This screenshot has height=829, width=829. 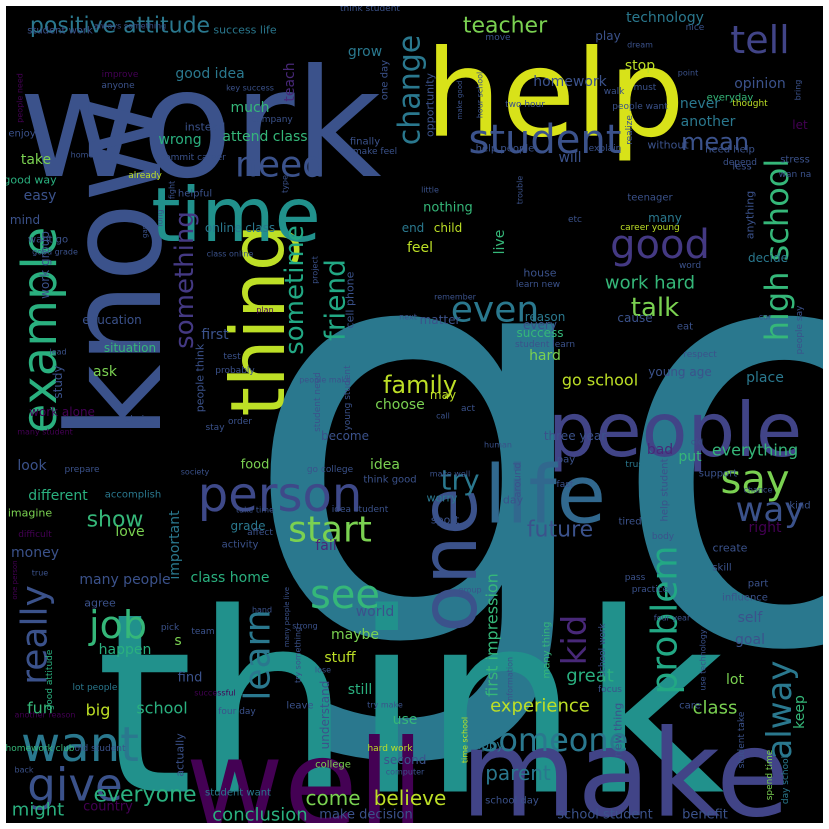 What do you see at coordinates (634, 318) in the screenshot?
I see `word-cause: cause` at bounding box center [634, 318].